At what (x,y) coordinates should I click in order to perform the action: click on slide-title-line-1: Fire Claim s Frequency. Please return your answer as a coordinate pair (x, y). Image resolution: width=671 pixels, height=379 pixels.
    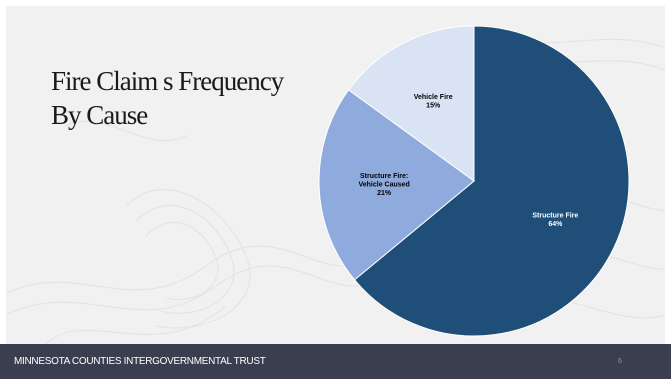
    Looking at the image, I should click on (167, 81).